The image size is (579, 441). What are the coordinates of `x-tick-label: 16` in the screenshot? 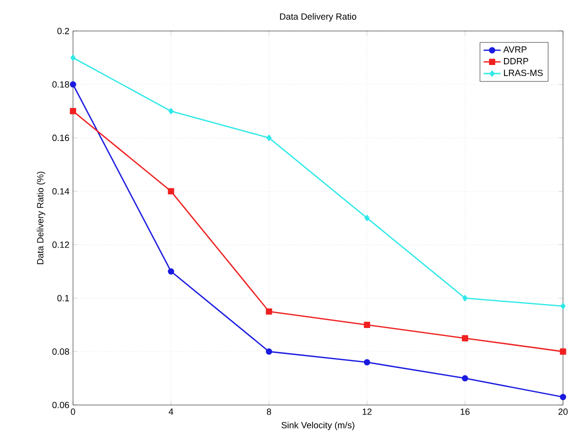 It's located at (465, 411).